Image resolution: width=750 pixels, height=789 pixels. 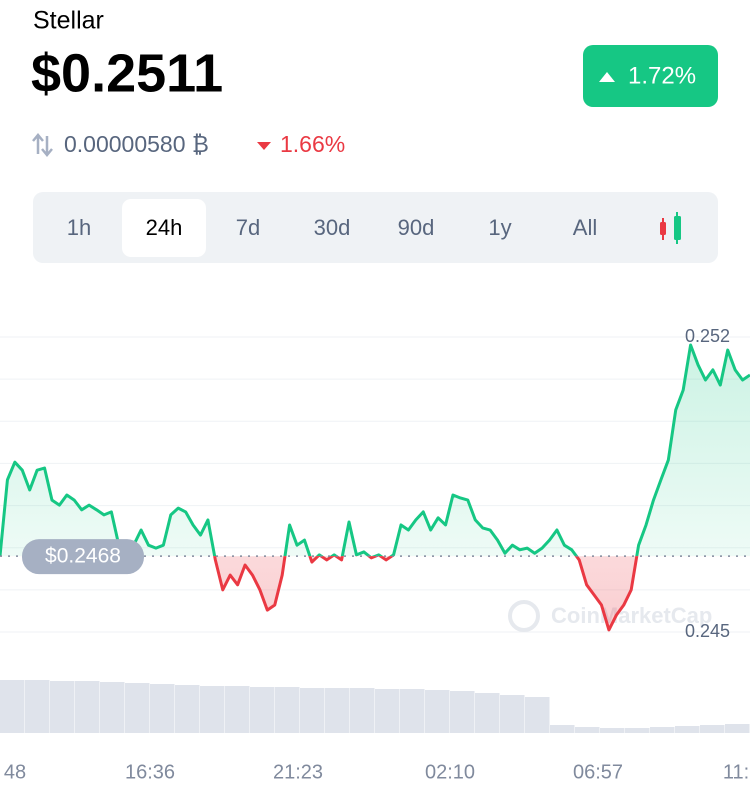 What do you see at coordinates (42, 145) in the screenshot?
I see `swap-icon` at bounding box center [42, 145].